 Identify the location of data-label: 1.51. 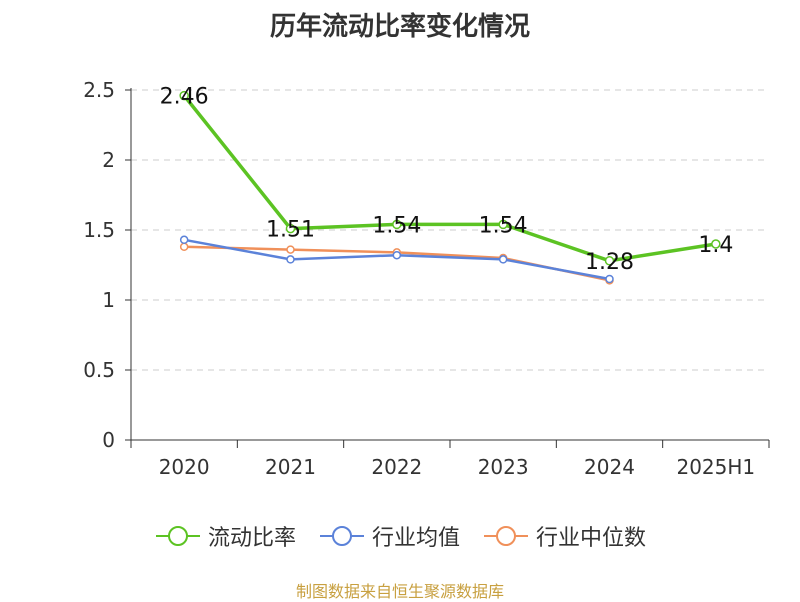
(290, 230).